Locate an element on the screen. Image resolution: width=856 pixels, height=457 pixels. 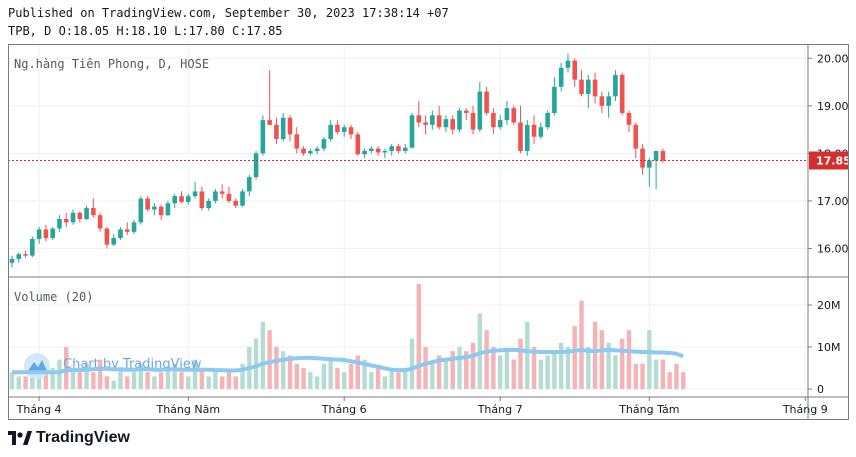
time-tick-label: Tháng Tám is located at coordinates (648, 409).